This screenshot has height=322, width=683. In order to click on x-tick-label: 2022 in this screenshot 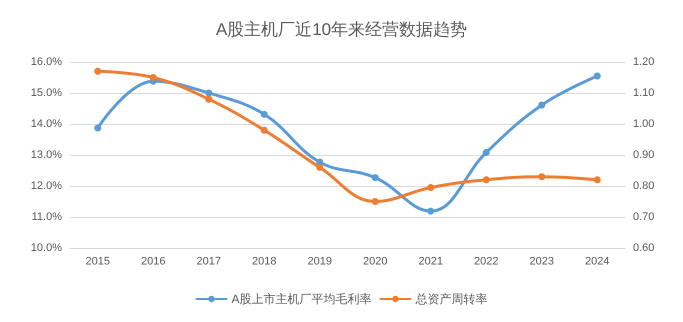, I will do `click(486, 262)`.